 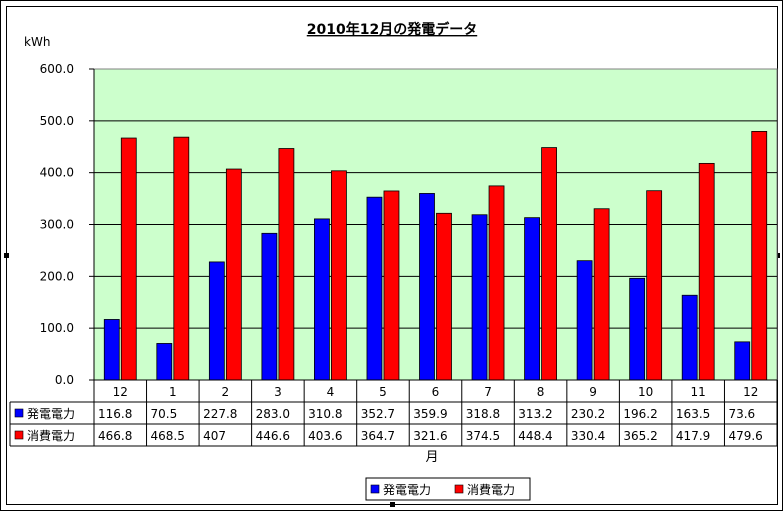 I want to click on legend-key-consumption, so click(x=459, y=489).